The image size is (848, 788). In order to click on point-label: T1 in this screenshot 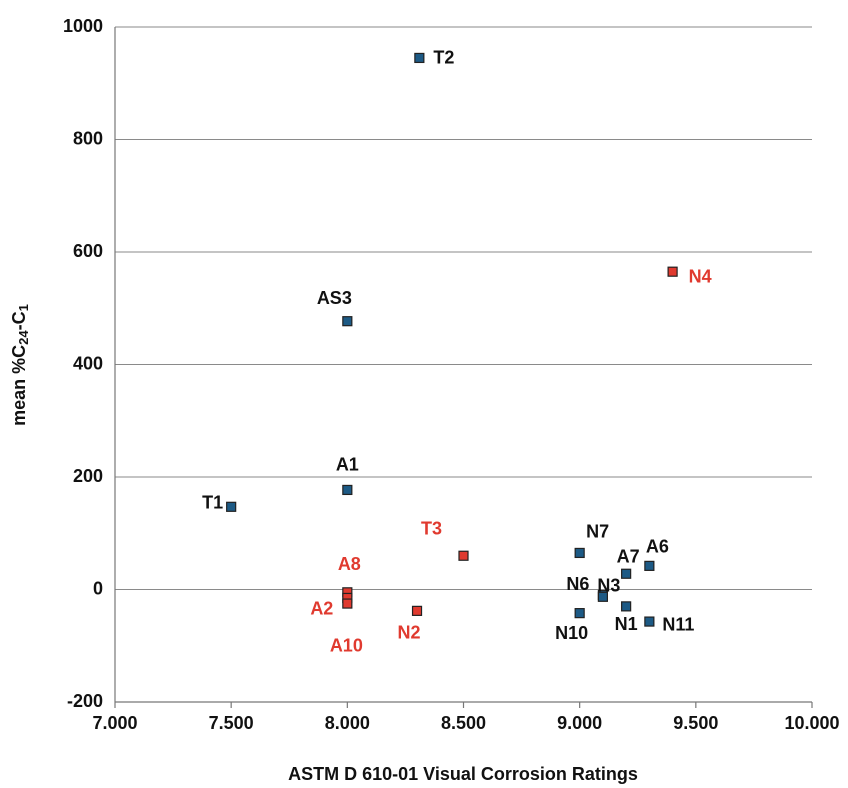, I will do `click(212, 503)`.